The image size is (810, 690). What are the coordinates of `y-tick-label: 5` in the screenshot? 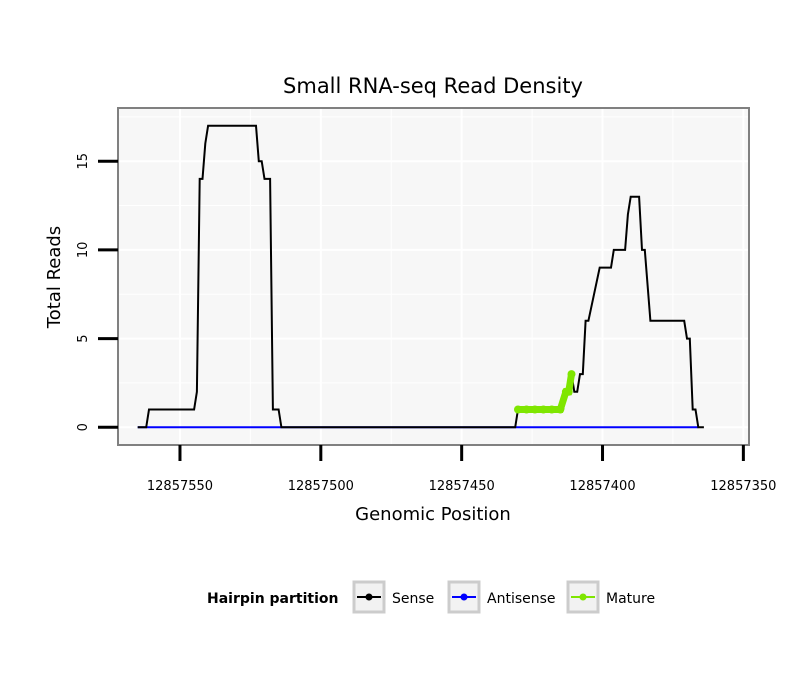 It's located at (83, 338).